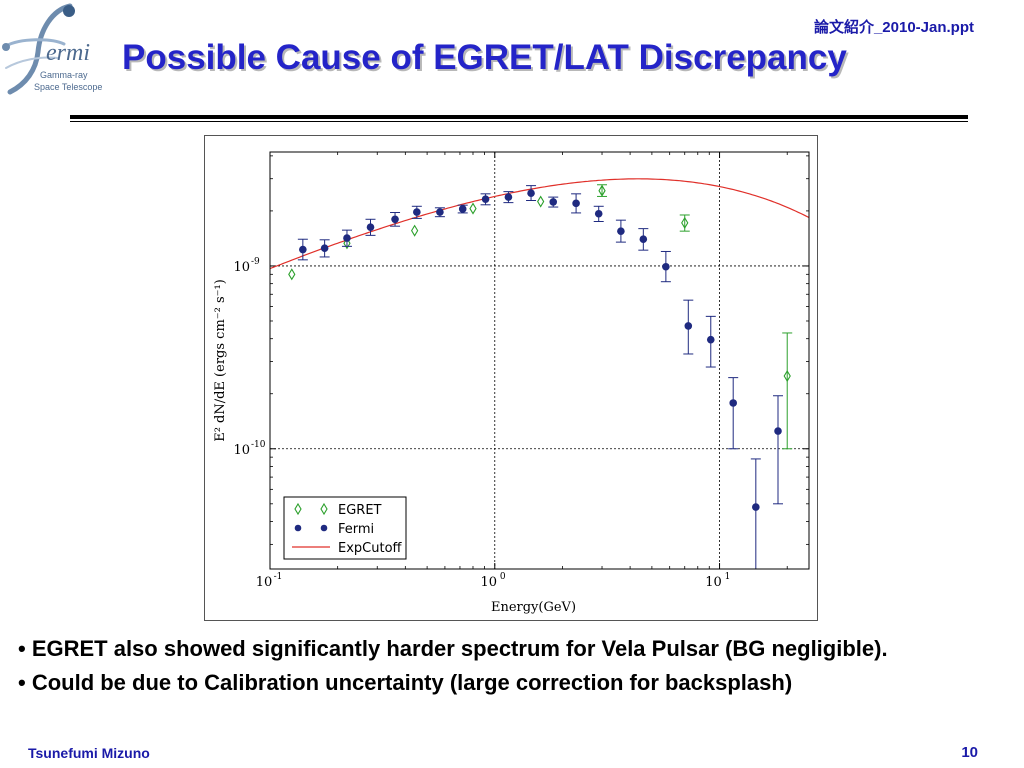  What do you see at coordinates (969, 752) in the screenshot?
I see `page-number: 10` at bounding box center [969, 752].